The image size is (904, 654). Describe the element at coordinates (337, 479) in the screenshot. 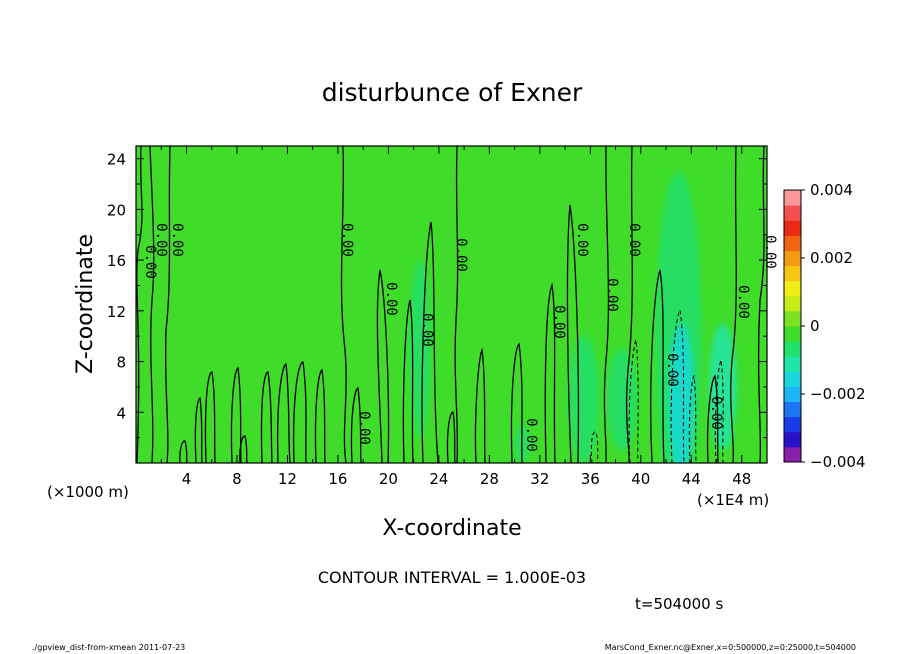

I see `x-tick-label: 16` at that location.